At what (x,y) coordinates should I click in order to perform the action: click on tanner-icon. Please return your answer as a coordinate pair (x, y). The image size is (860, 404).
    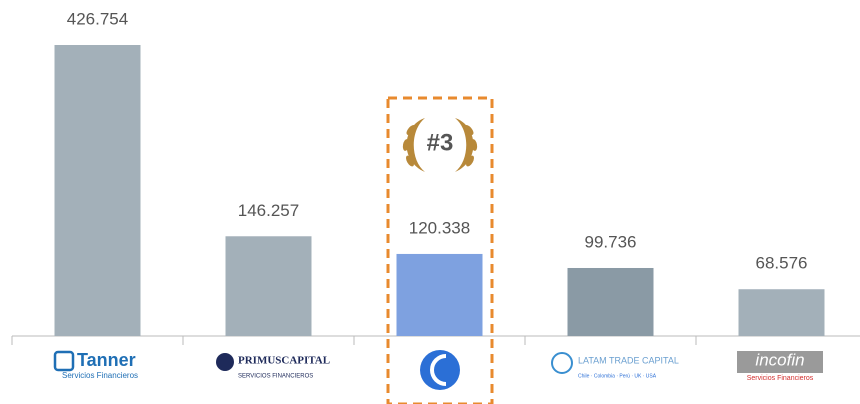
    Looking at the image, I should click on (64, 361).